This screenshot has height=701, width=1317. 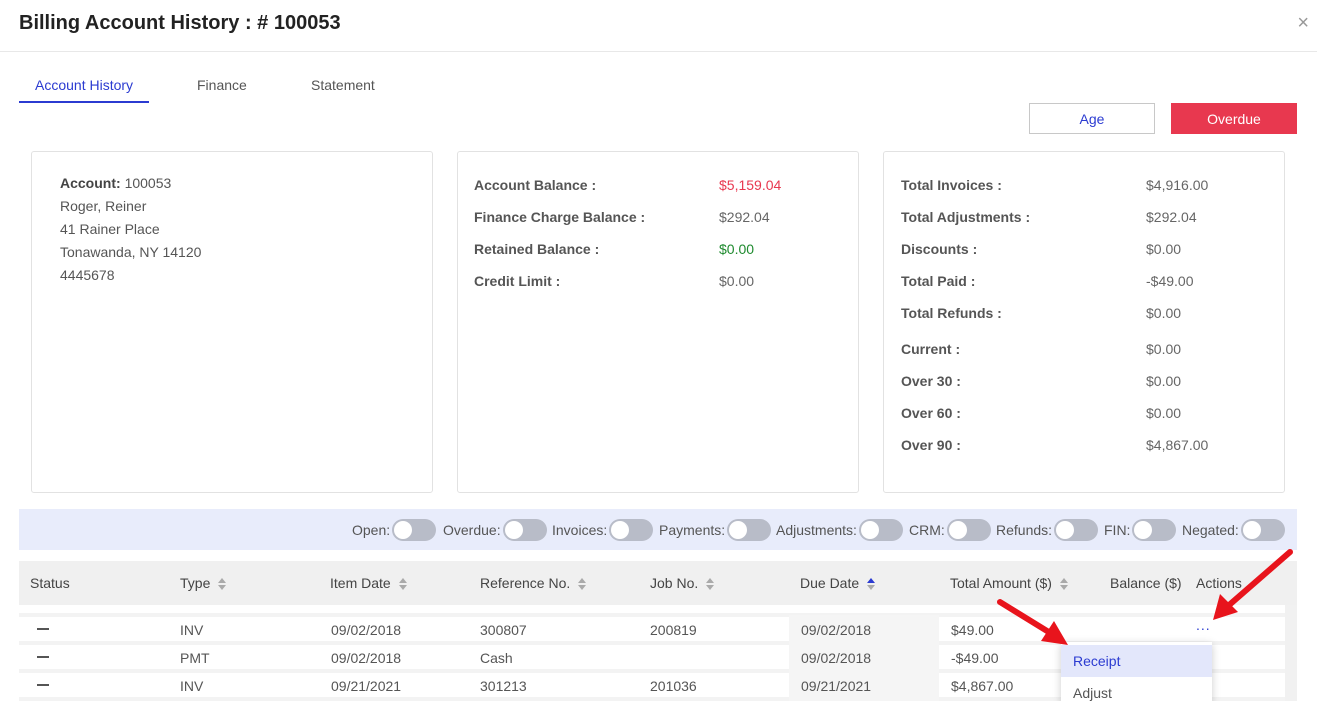 I want to click on sort-ascending-icon, so click(x=871, y=584).